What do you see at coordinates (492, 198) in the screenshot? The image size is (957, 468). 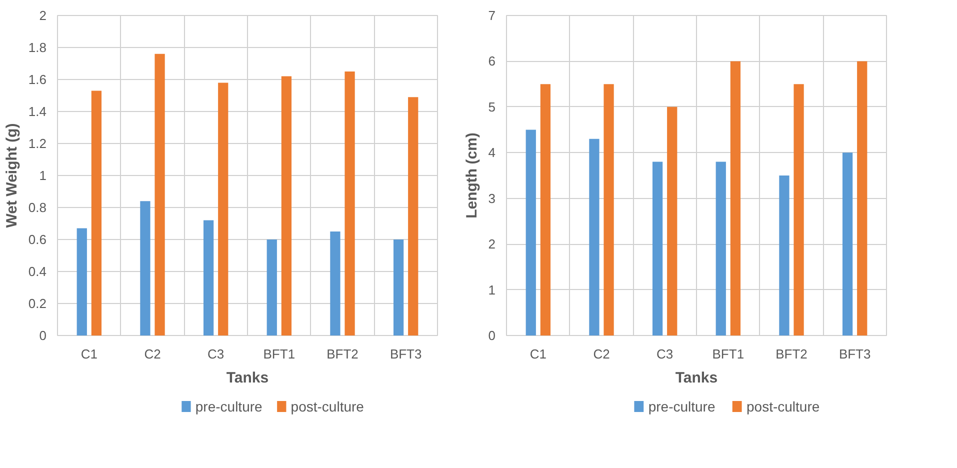 I see `y-tick-label: 3` at bounding box center [492, 198].